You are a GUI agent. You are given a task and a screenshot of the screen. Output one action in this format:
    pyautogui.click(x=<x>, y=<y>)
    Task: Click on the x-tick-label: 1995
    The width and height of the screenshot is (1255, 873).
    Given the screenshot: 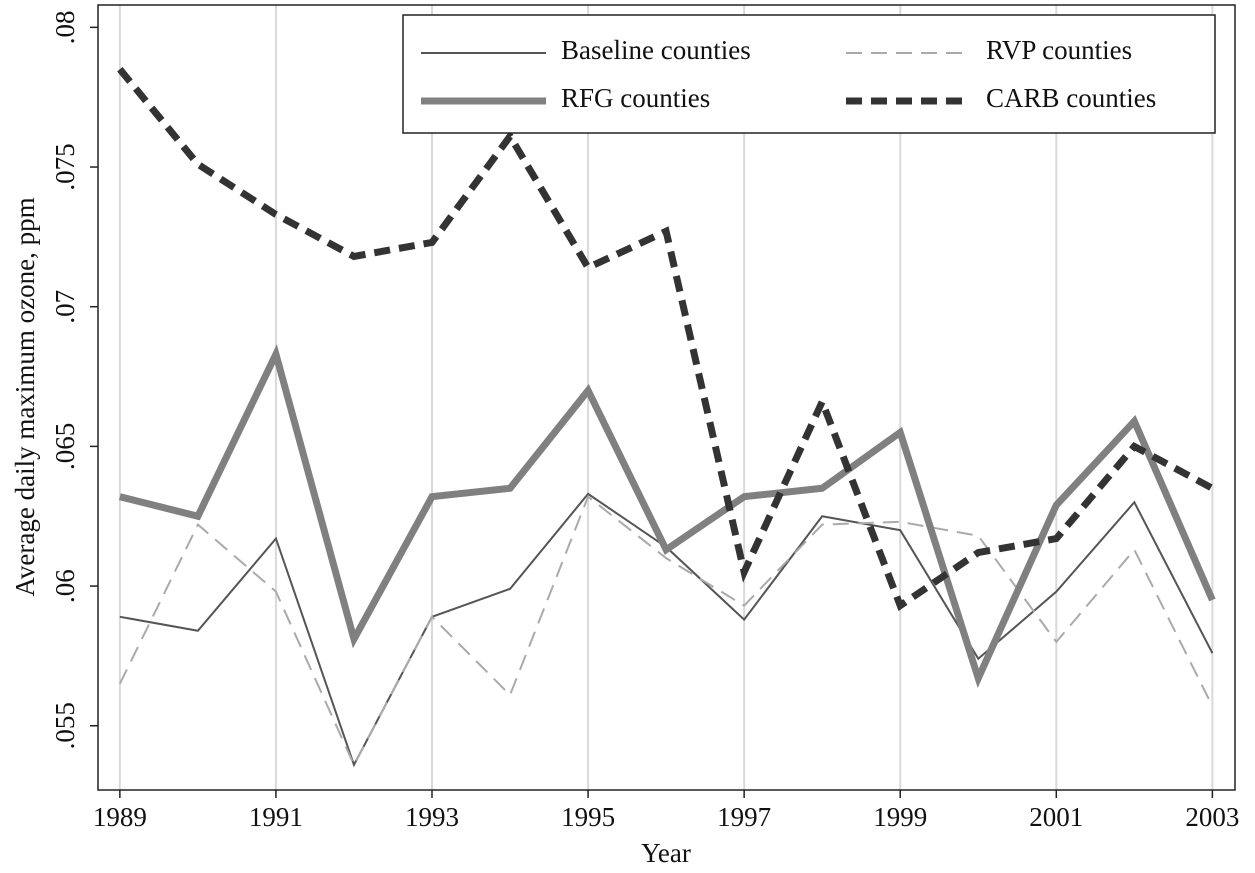 What is the action you would take?
    pyautogui.click(x=588, y=817)
    